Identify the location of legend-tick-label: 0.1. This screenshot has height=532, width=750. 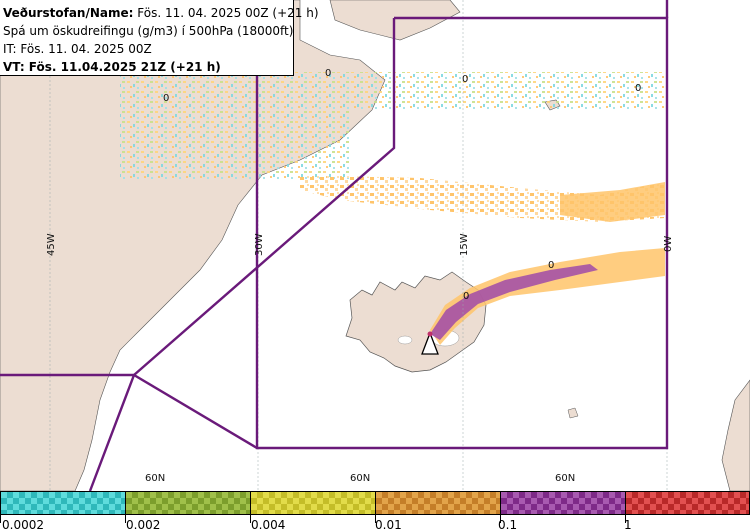
(508, 525).